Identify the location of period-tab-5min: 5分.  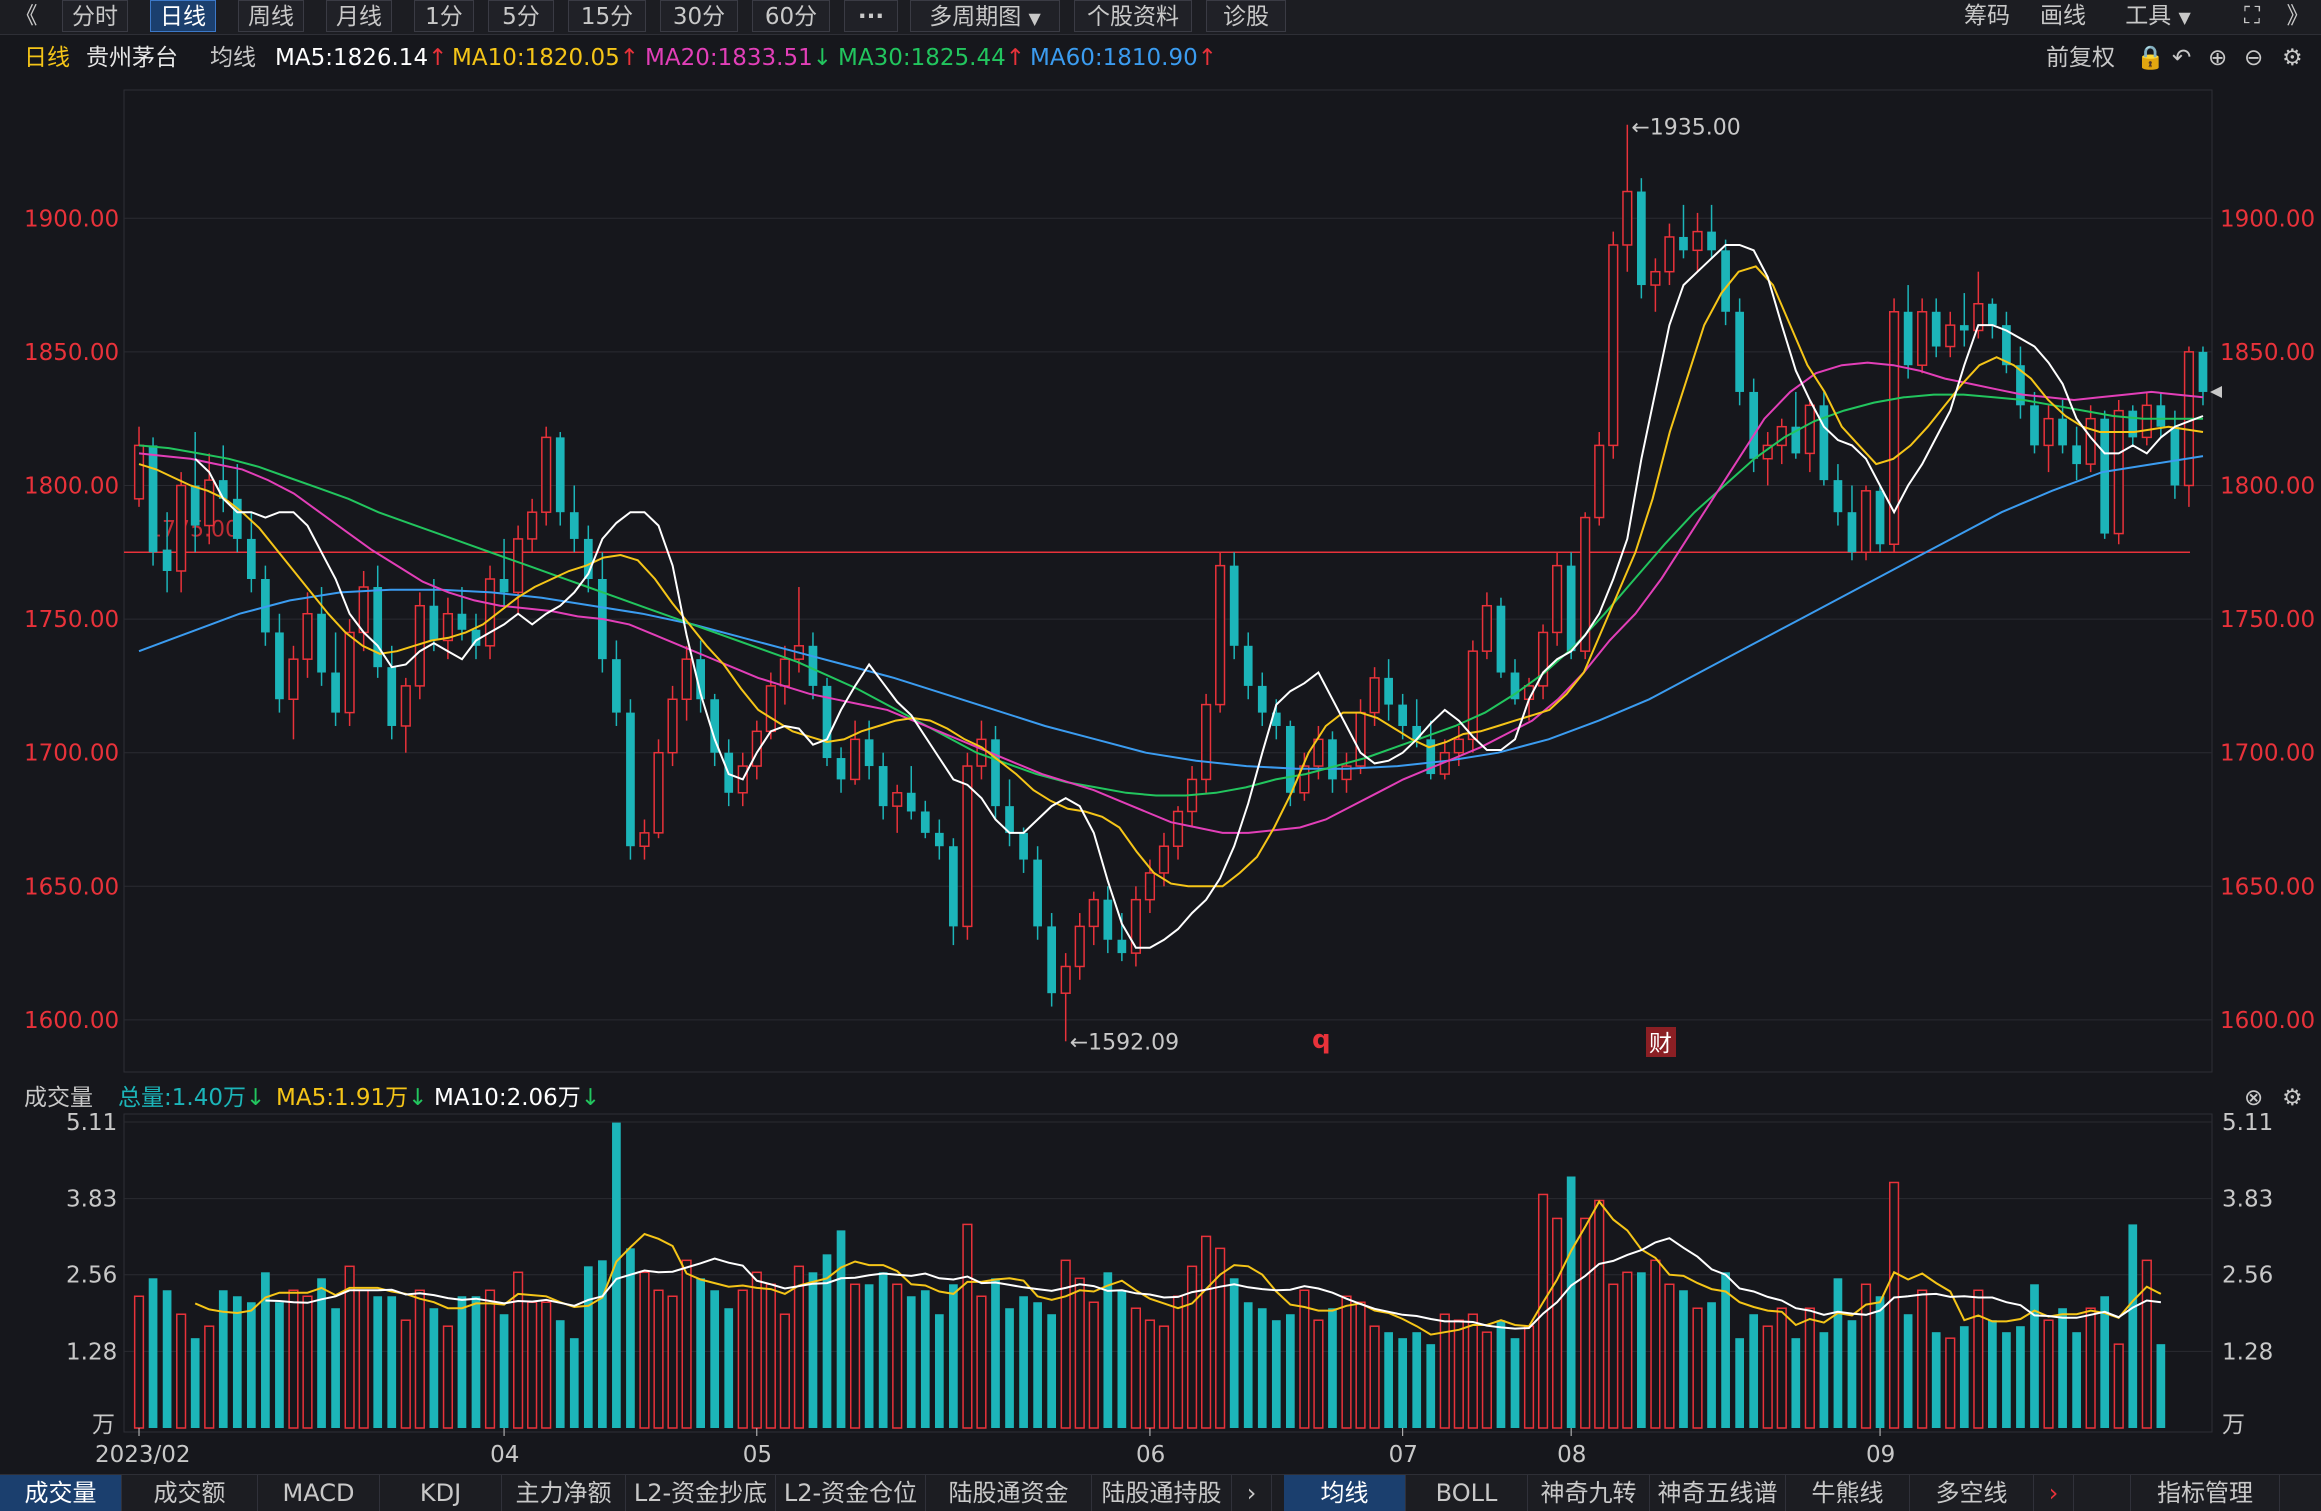
(521, 16).